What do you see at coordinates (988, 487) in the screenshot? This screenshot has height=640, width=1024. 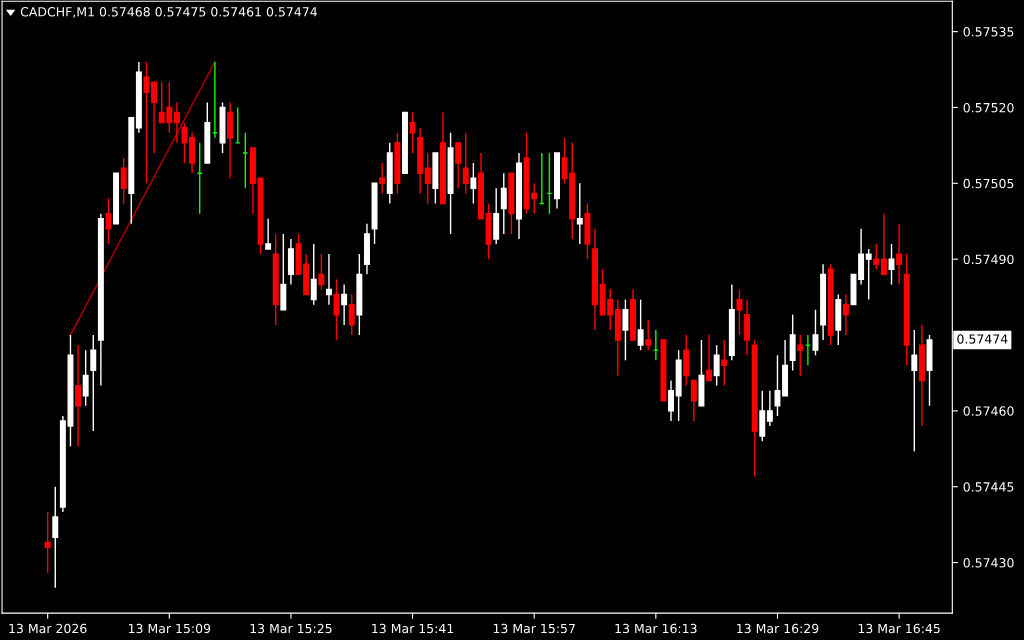 I see `y-tick-label: 0.57445` at bounding box center [988, 487].